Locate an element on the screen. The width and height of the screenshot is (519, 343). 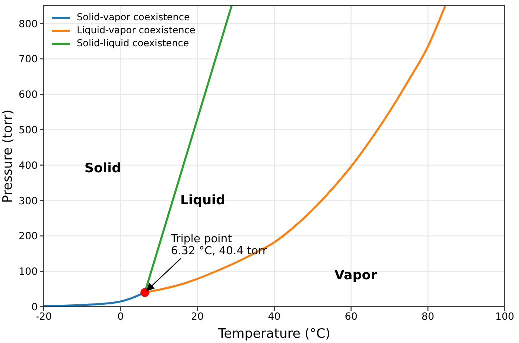
y-tick-label: 800 is located at coordinates (28, 24).